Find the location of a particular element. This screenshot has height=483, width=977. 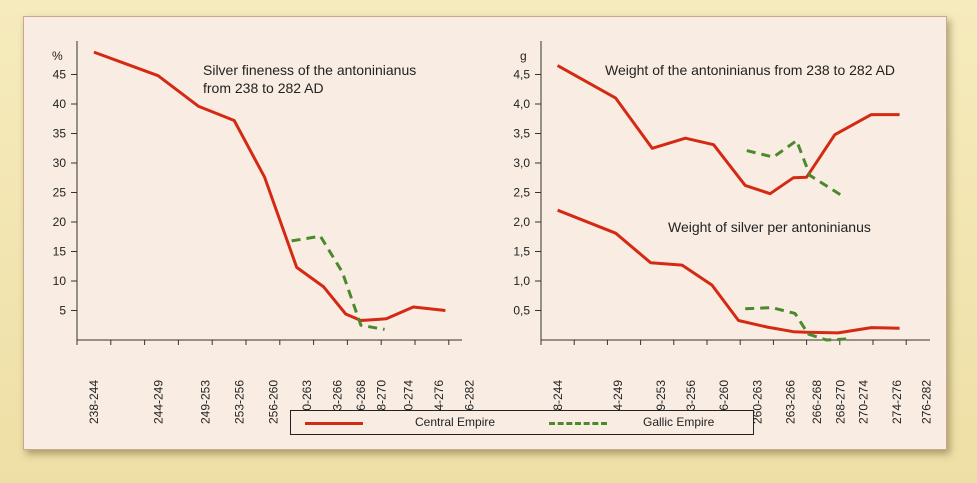

y-tick-label: 20 is located at coordinates (60, 222).